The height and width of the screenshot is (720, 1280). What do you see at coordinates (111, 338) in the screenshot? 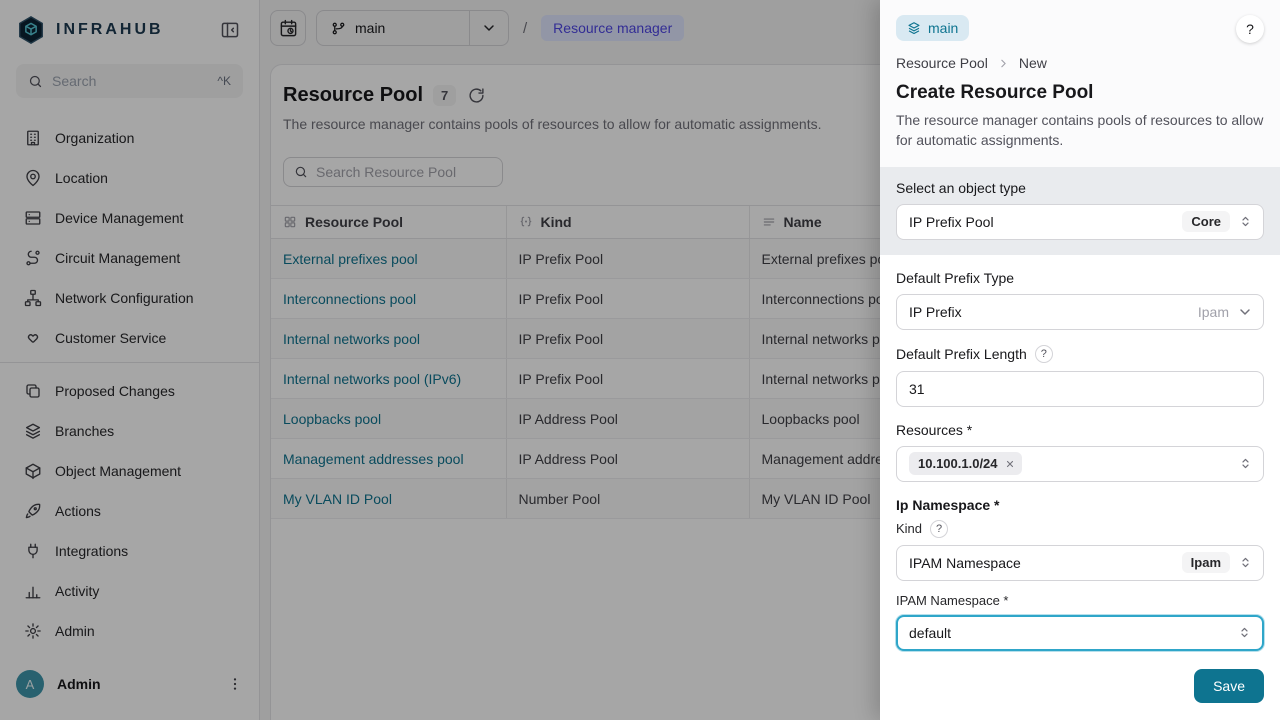
I see `sidebar-item-label: Customer Service` at bounding box center [111, 338].